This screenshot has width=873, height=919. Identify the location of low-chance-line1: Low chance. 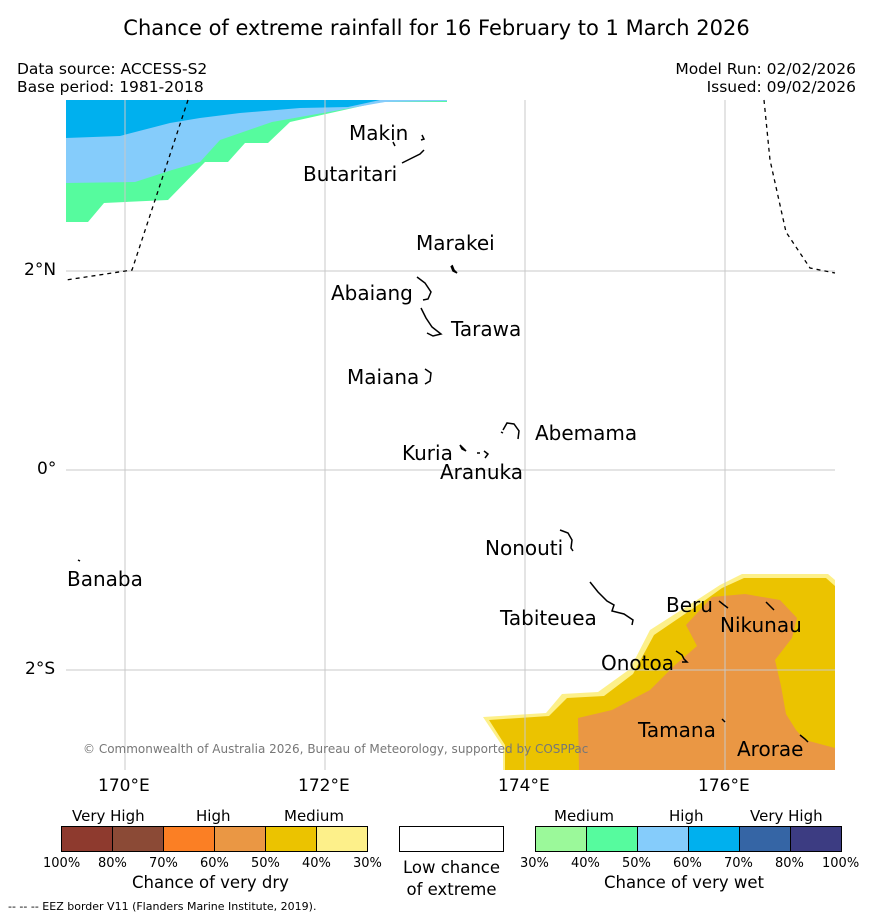
(451, 867).